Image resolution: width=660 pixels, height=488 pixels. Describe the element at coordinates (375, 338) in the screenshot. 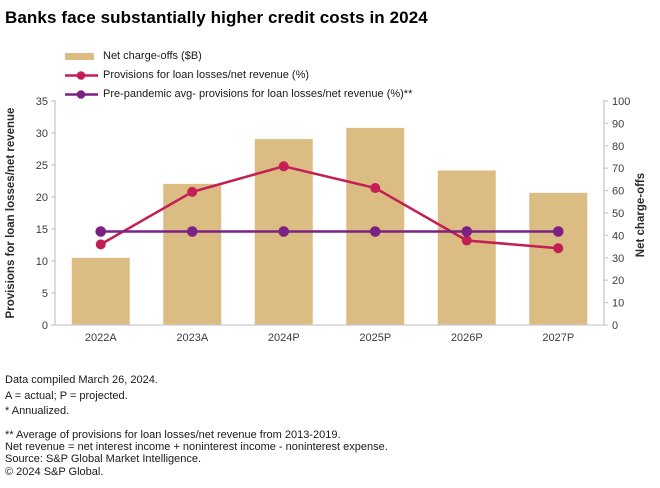

I see `x-axis-label-2025P: 2025P` at that location.